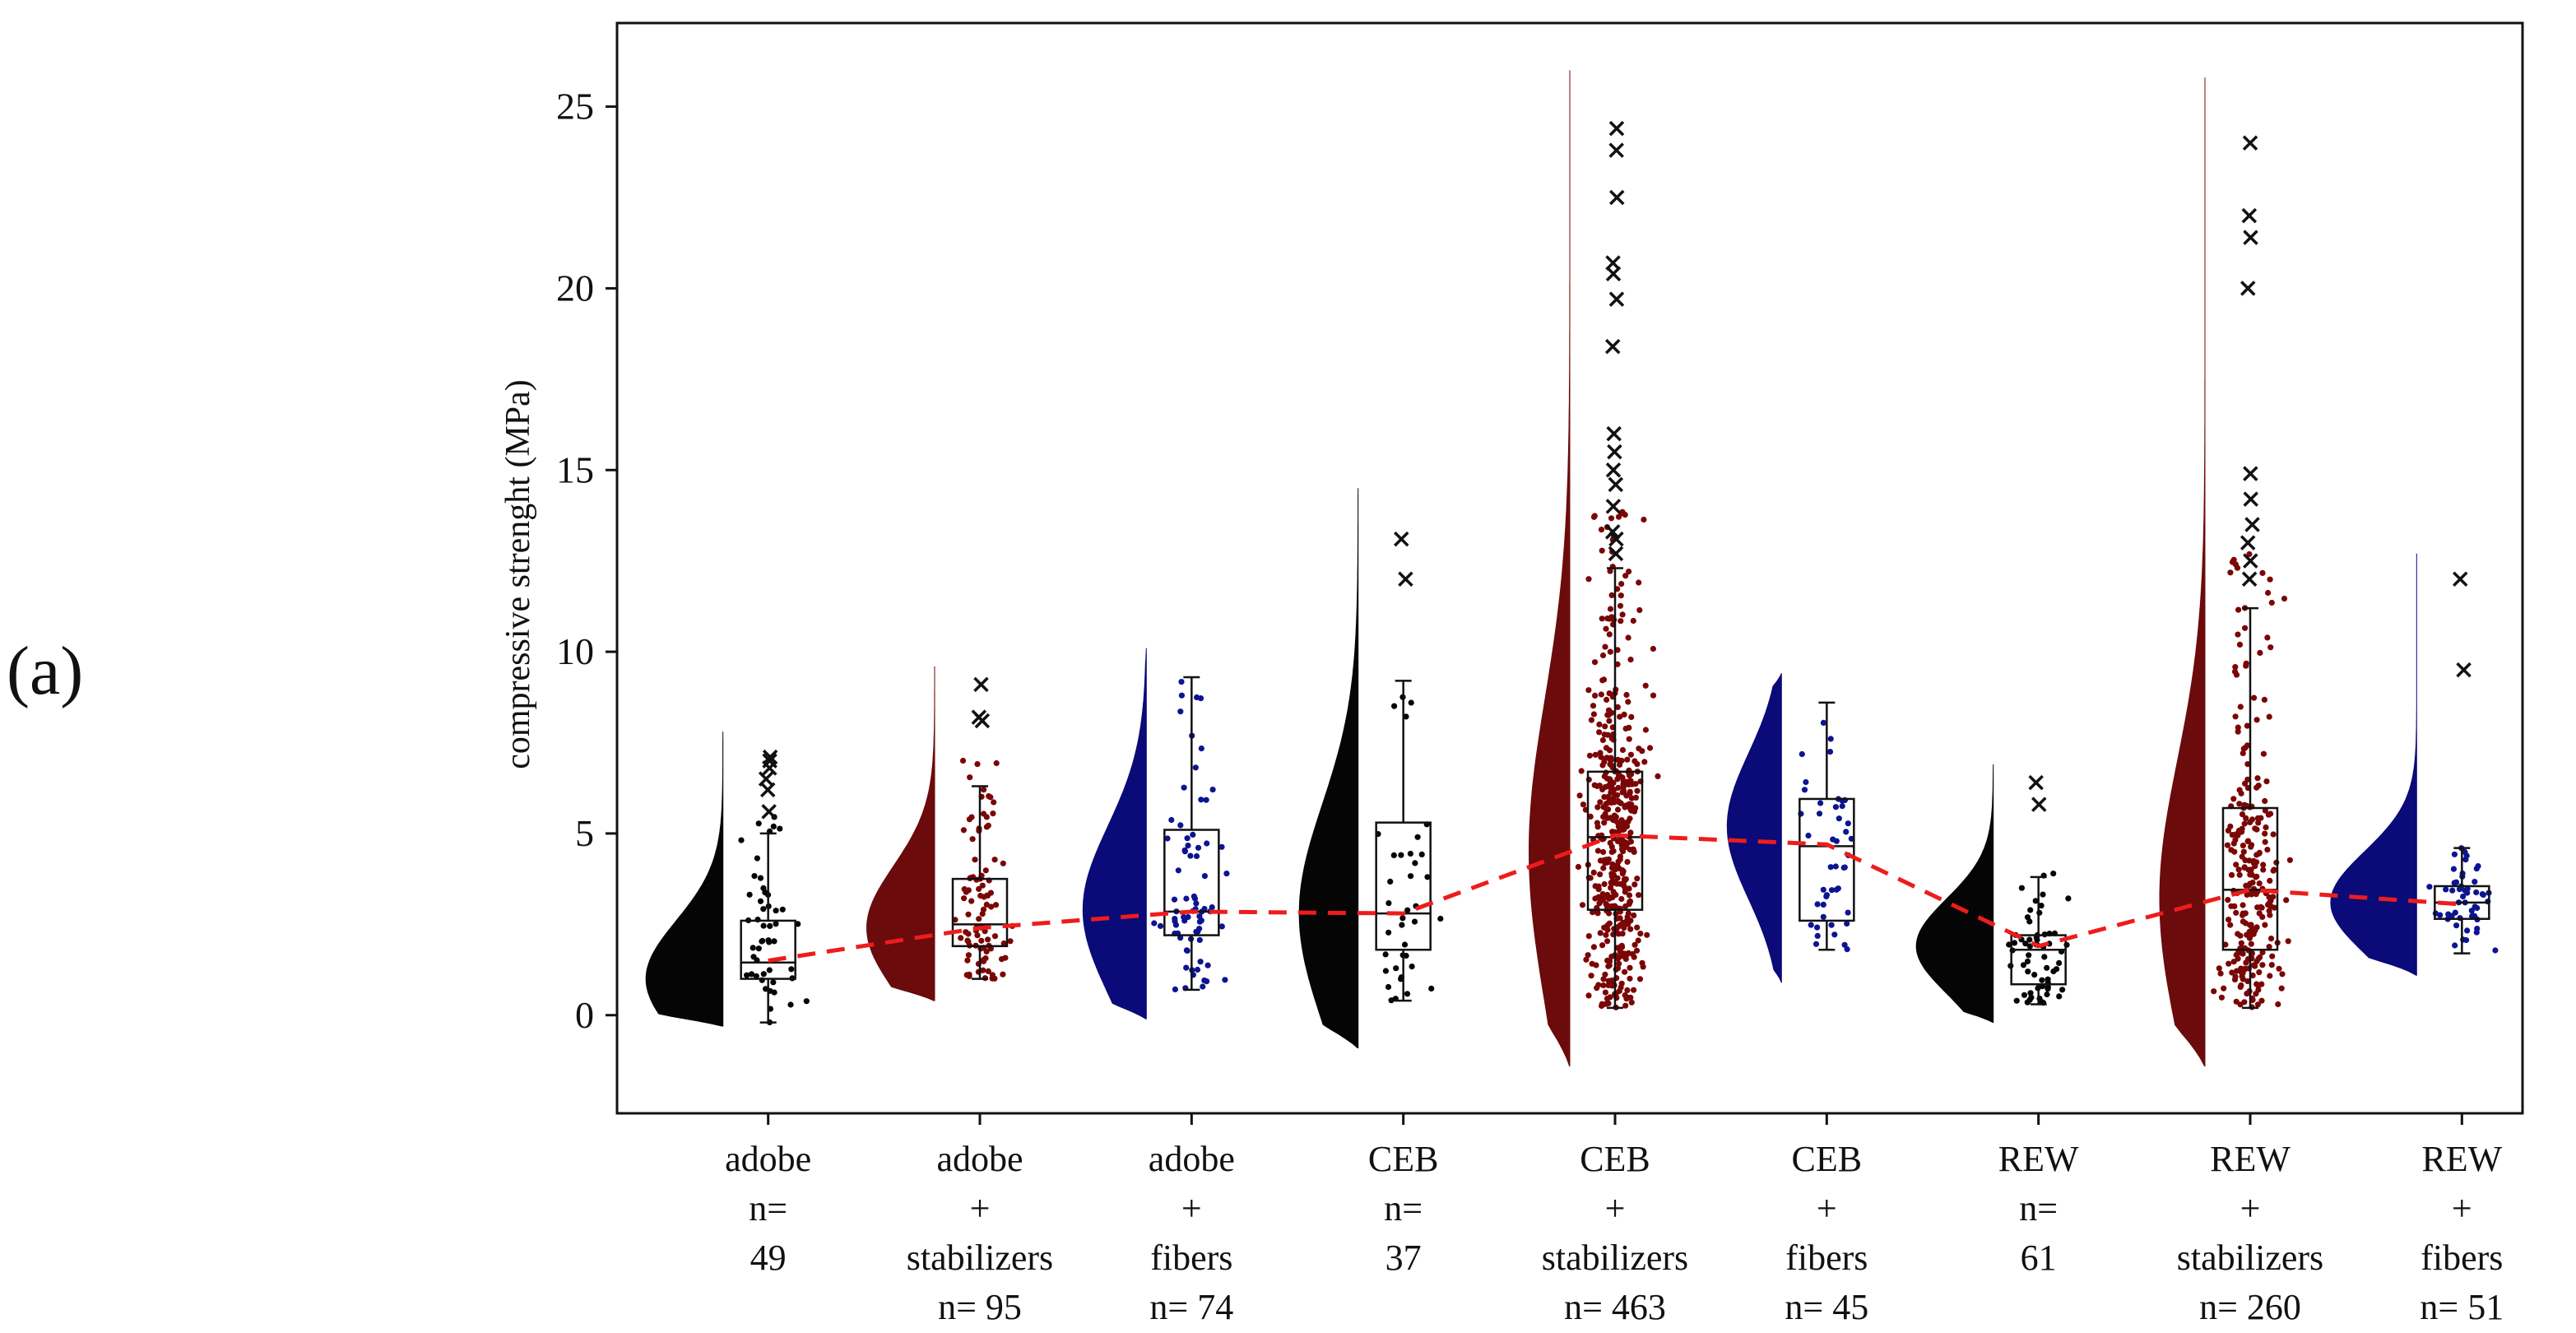 Image resolution: width=2576 pixels, height=1333 pixels. Describe the element at coordinates (2038, 1208) in the screenshot. I see `x-tick-label-6-1: n=` at that location.